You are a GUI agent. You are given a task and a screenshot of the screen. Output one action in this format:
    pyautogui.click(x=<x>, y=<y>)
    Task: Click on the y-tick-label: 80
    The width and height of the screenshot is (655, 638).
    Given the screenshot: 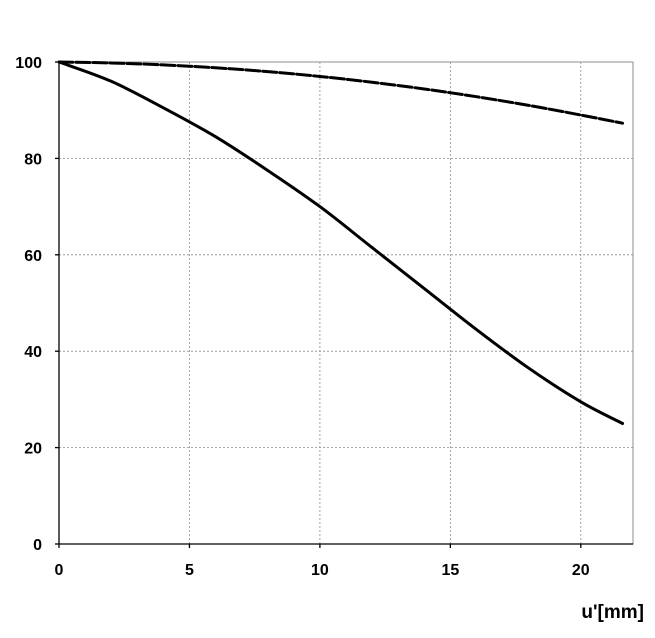 What is the action you would take?
    pyautogui.click(x=33, y=159)
    